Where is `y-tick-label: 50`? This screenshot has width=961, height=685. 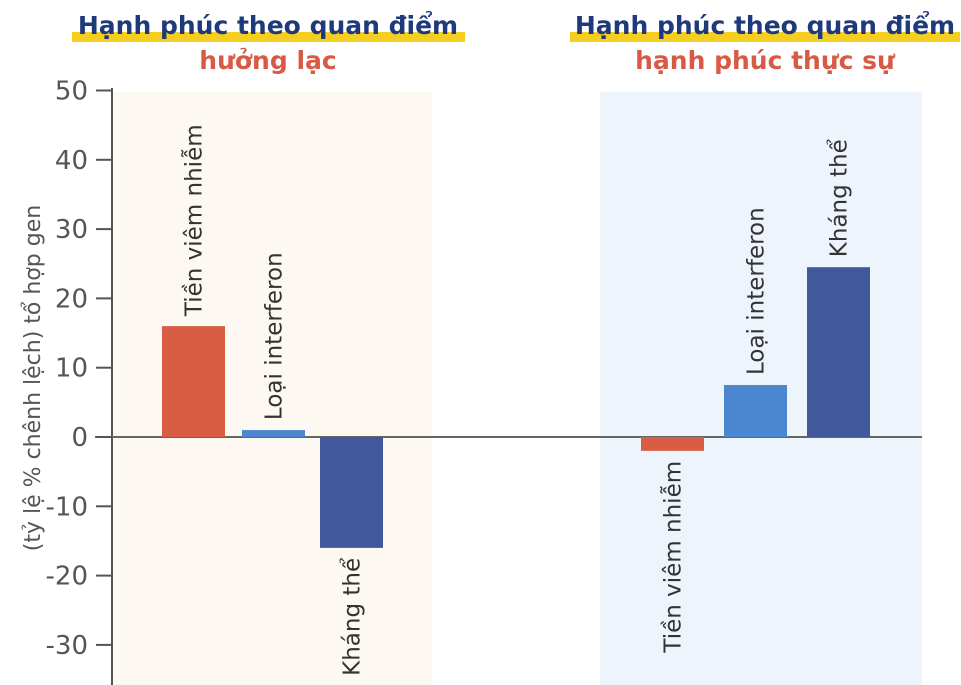 y-tick-label: 50 is located at coordinates (71, 92).